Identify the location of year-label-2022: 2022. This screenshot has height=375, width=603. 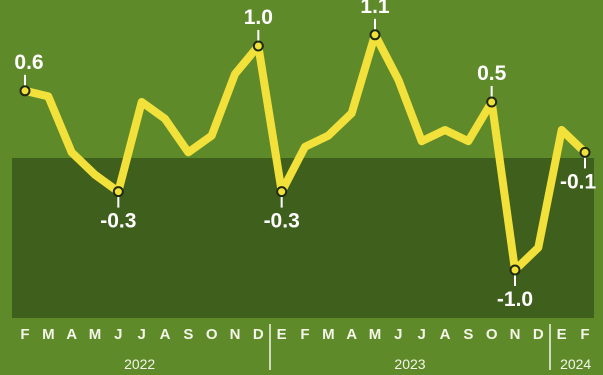
(139, 364).